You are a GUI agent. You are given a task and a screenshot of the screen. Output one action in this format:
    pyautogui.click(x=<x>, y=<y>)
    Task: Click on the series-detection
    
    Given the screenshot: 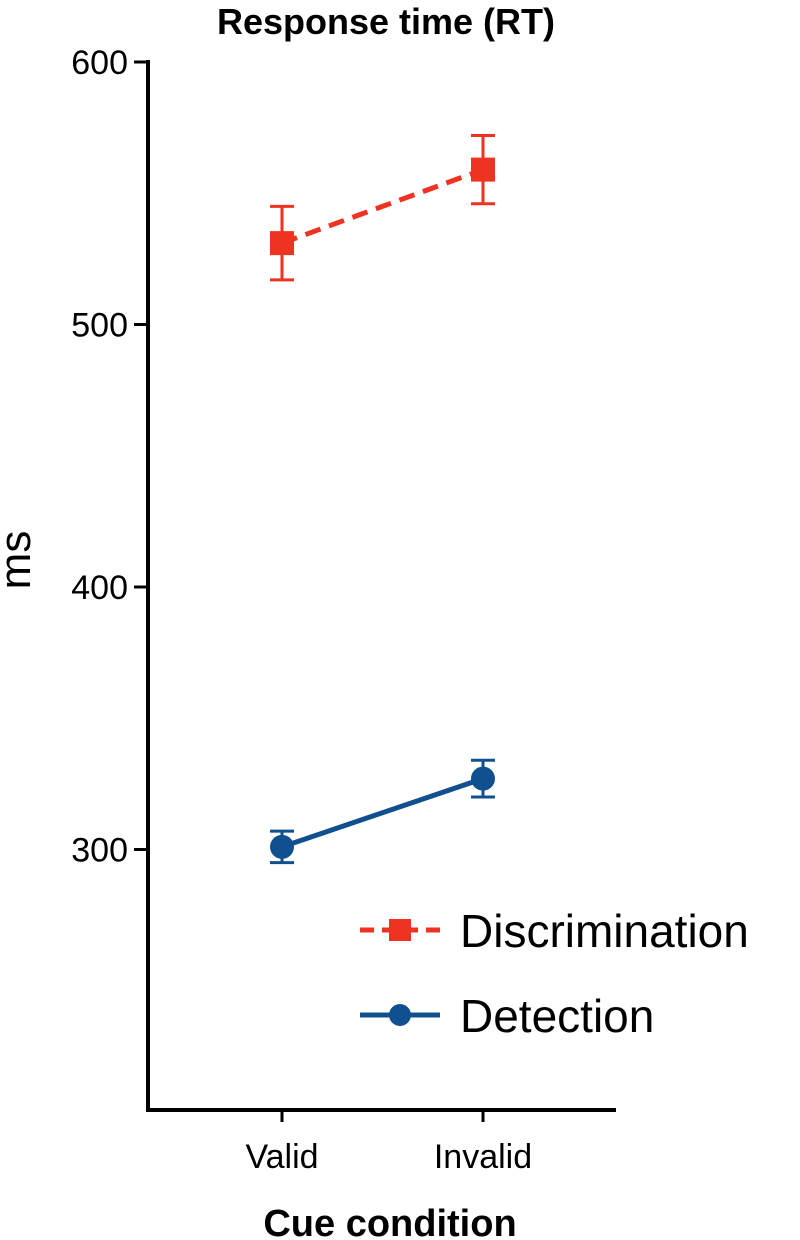 What is the action you would take?
    pyautogui.click(x=382, y=811)
    